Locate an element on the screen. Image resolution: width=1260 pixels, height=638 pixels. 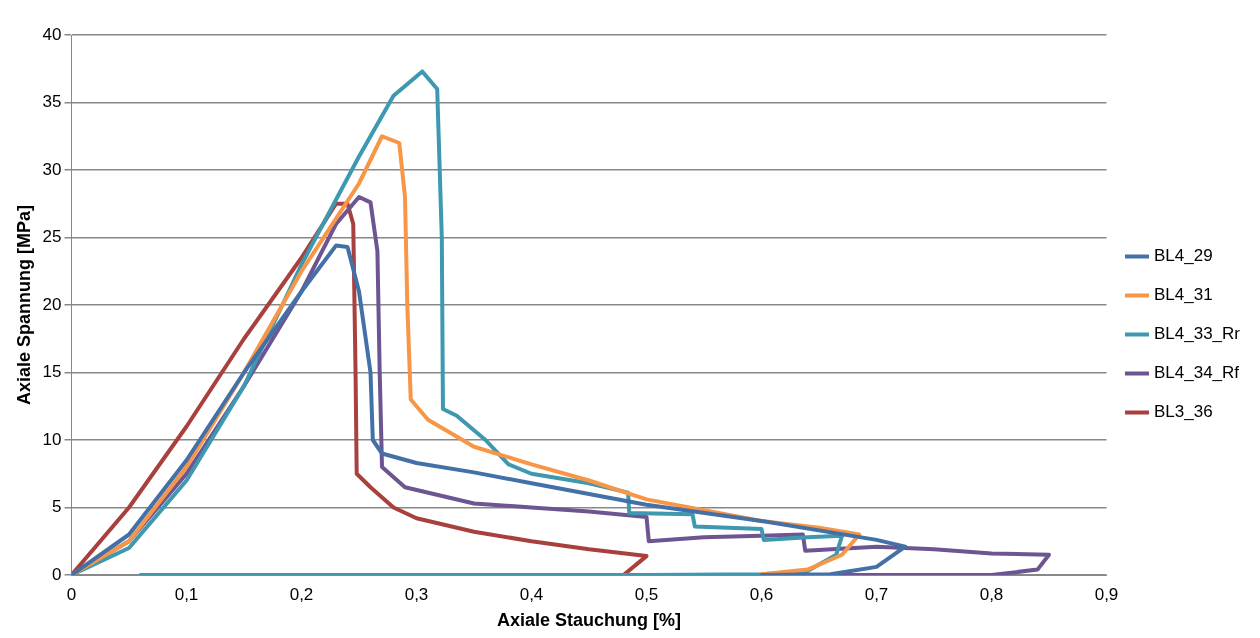
x-tick-label: 0,8 is located at coordinates (991, 594).